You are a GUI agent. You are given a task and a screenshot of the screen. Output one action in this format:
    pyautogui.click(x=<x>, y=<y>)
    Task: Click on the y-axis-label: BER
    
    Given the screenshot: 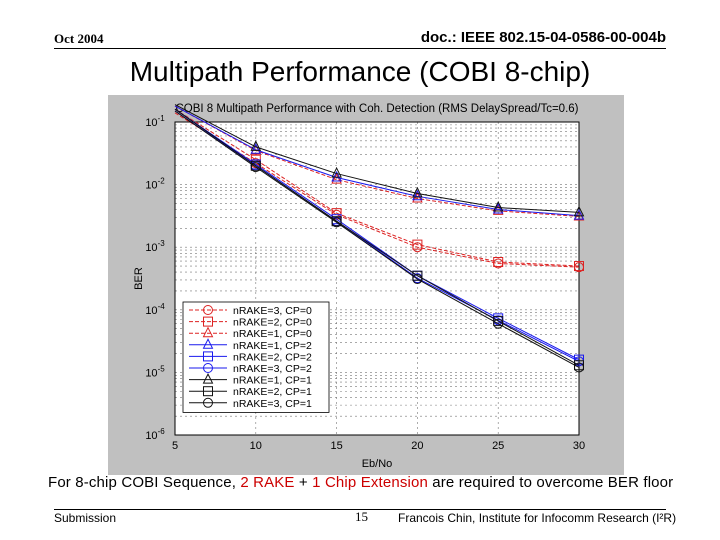 What is the action you would take?
    pyautogui.click(x=139, y=278)
    